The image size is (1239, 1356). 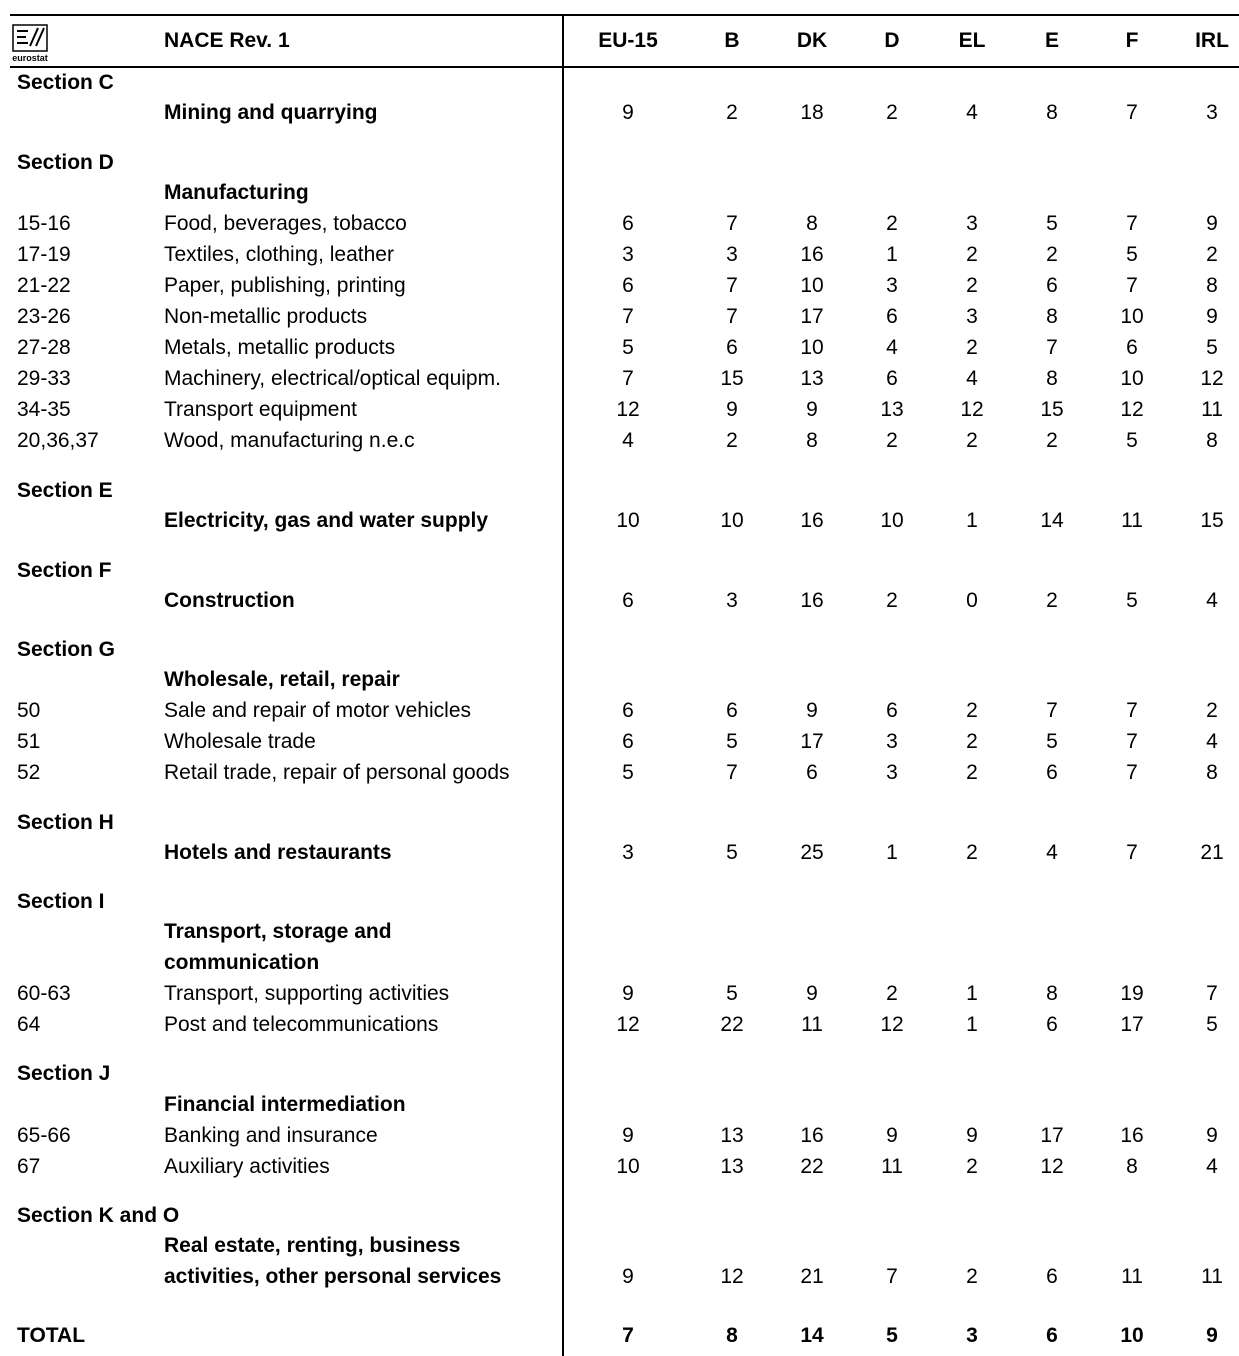 I want to click on value-b: 10, so click(x=732, y=520).